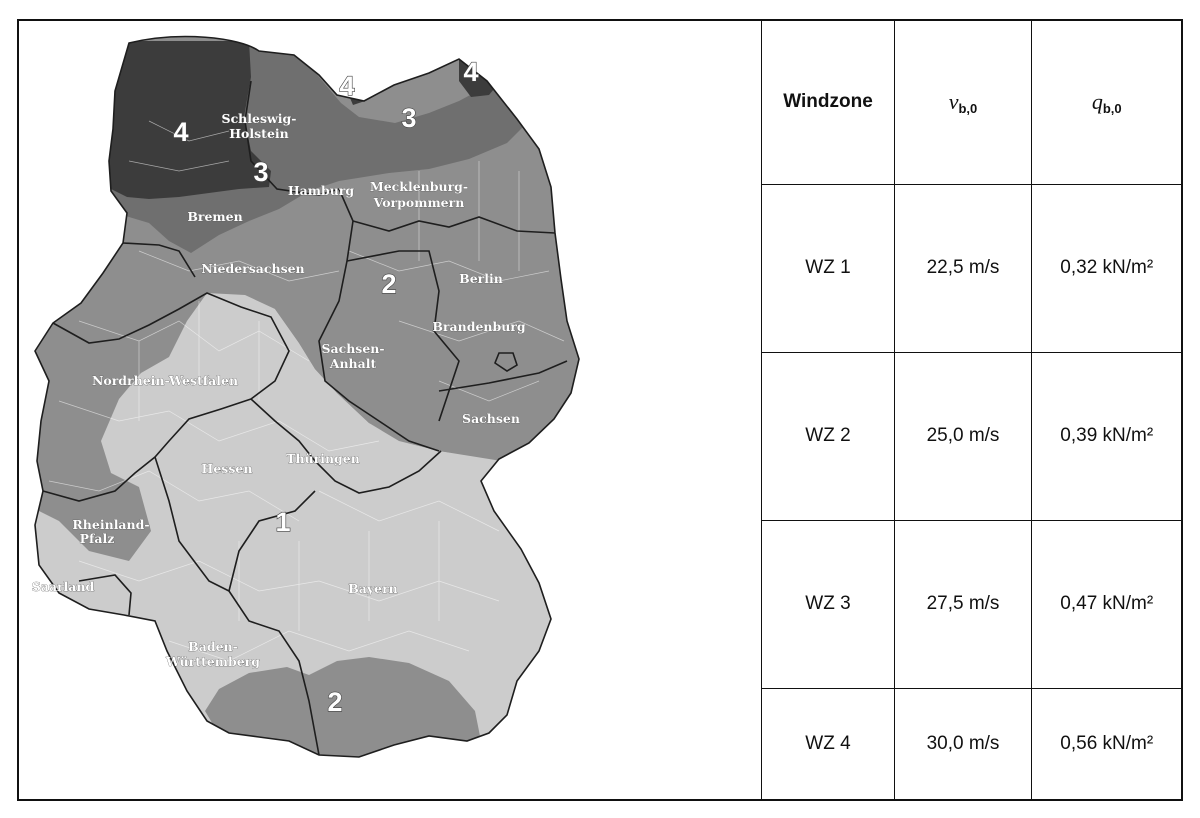  What do you see at coordinates (346, 86) in the screenshot?
I see `zone-label-4-fehmarn: 4` at bounding box center [346, 86].